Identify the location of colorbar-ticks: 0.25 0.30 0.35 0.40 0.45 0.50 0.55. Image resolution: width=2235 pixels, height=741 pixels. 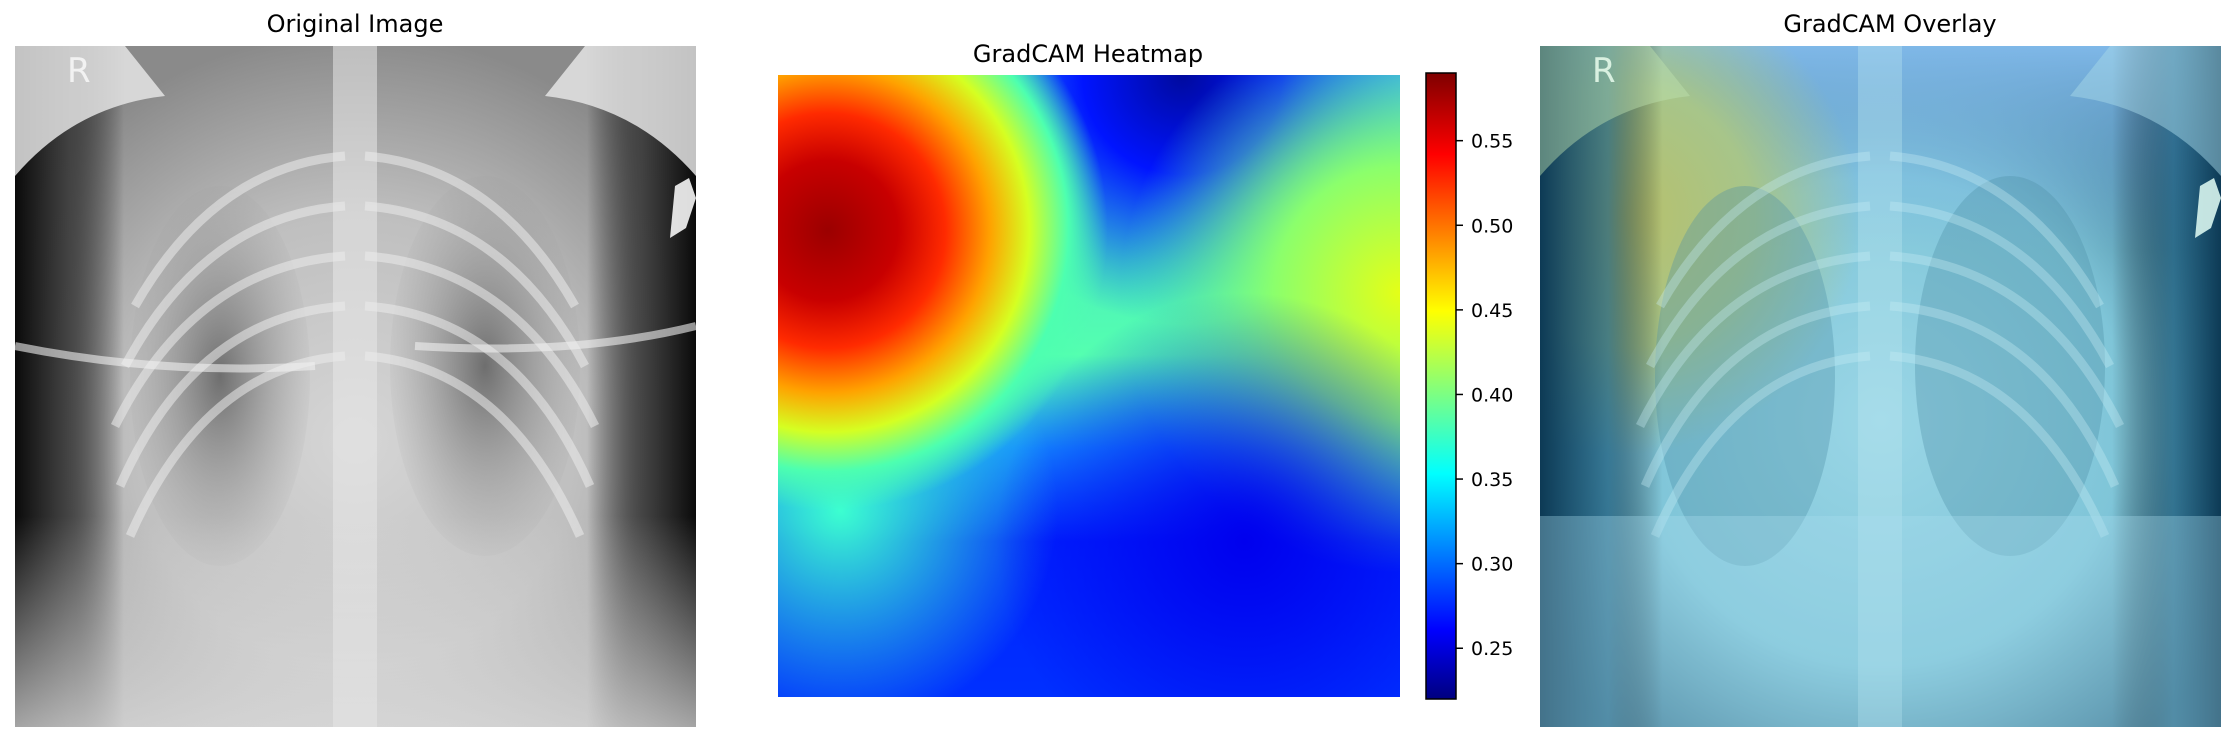
(1484, 395).